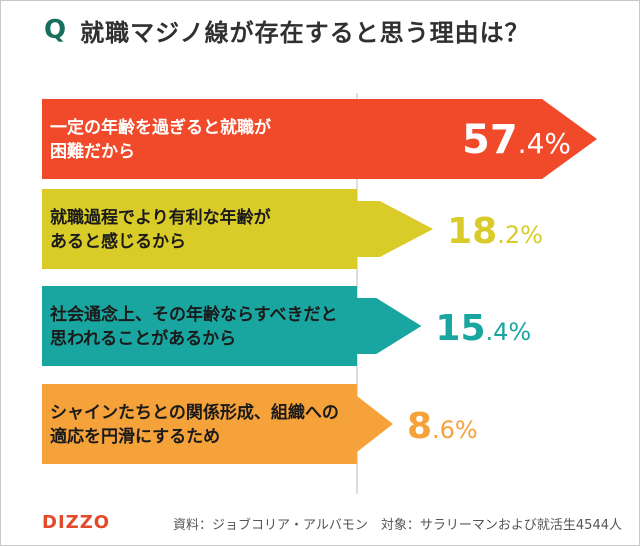 This screenshot has width=640, height=546. What do you see at coordinates (509, 332) in the screenshot?
I see `value-dec-3: .4%` at bounding box center [509, 332].